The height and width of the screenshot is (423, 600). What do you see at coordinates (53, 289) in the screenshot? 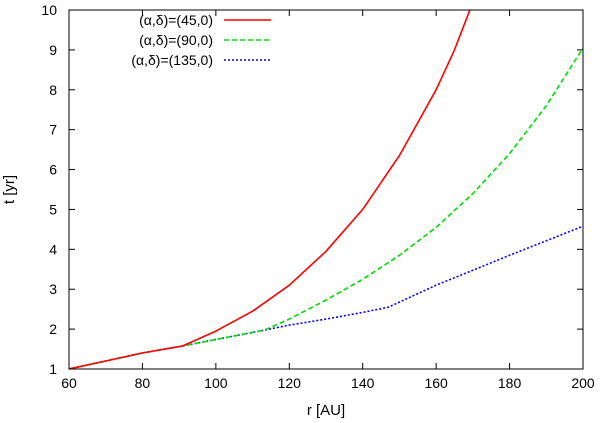
I see `y-tick-label: 3` at bounding box center [53, 289].